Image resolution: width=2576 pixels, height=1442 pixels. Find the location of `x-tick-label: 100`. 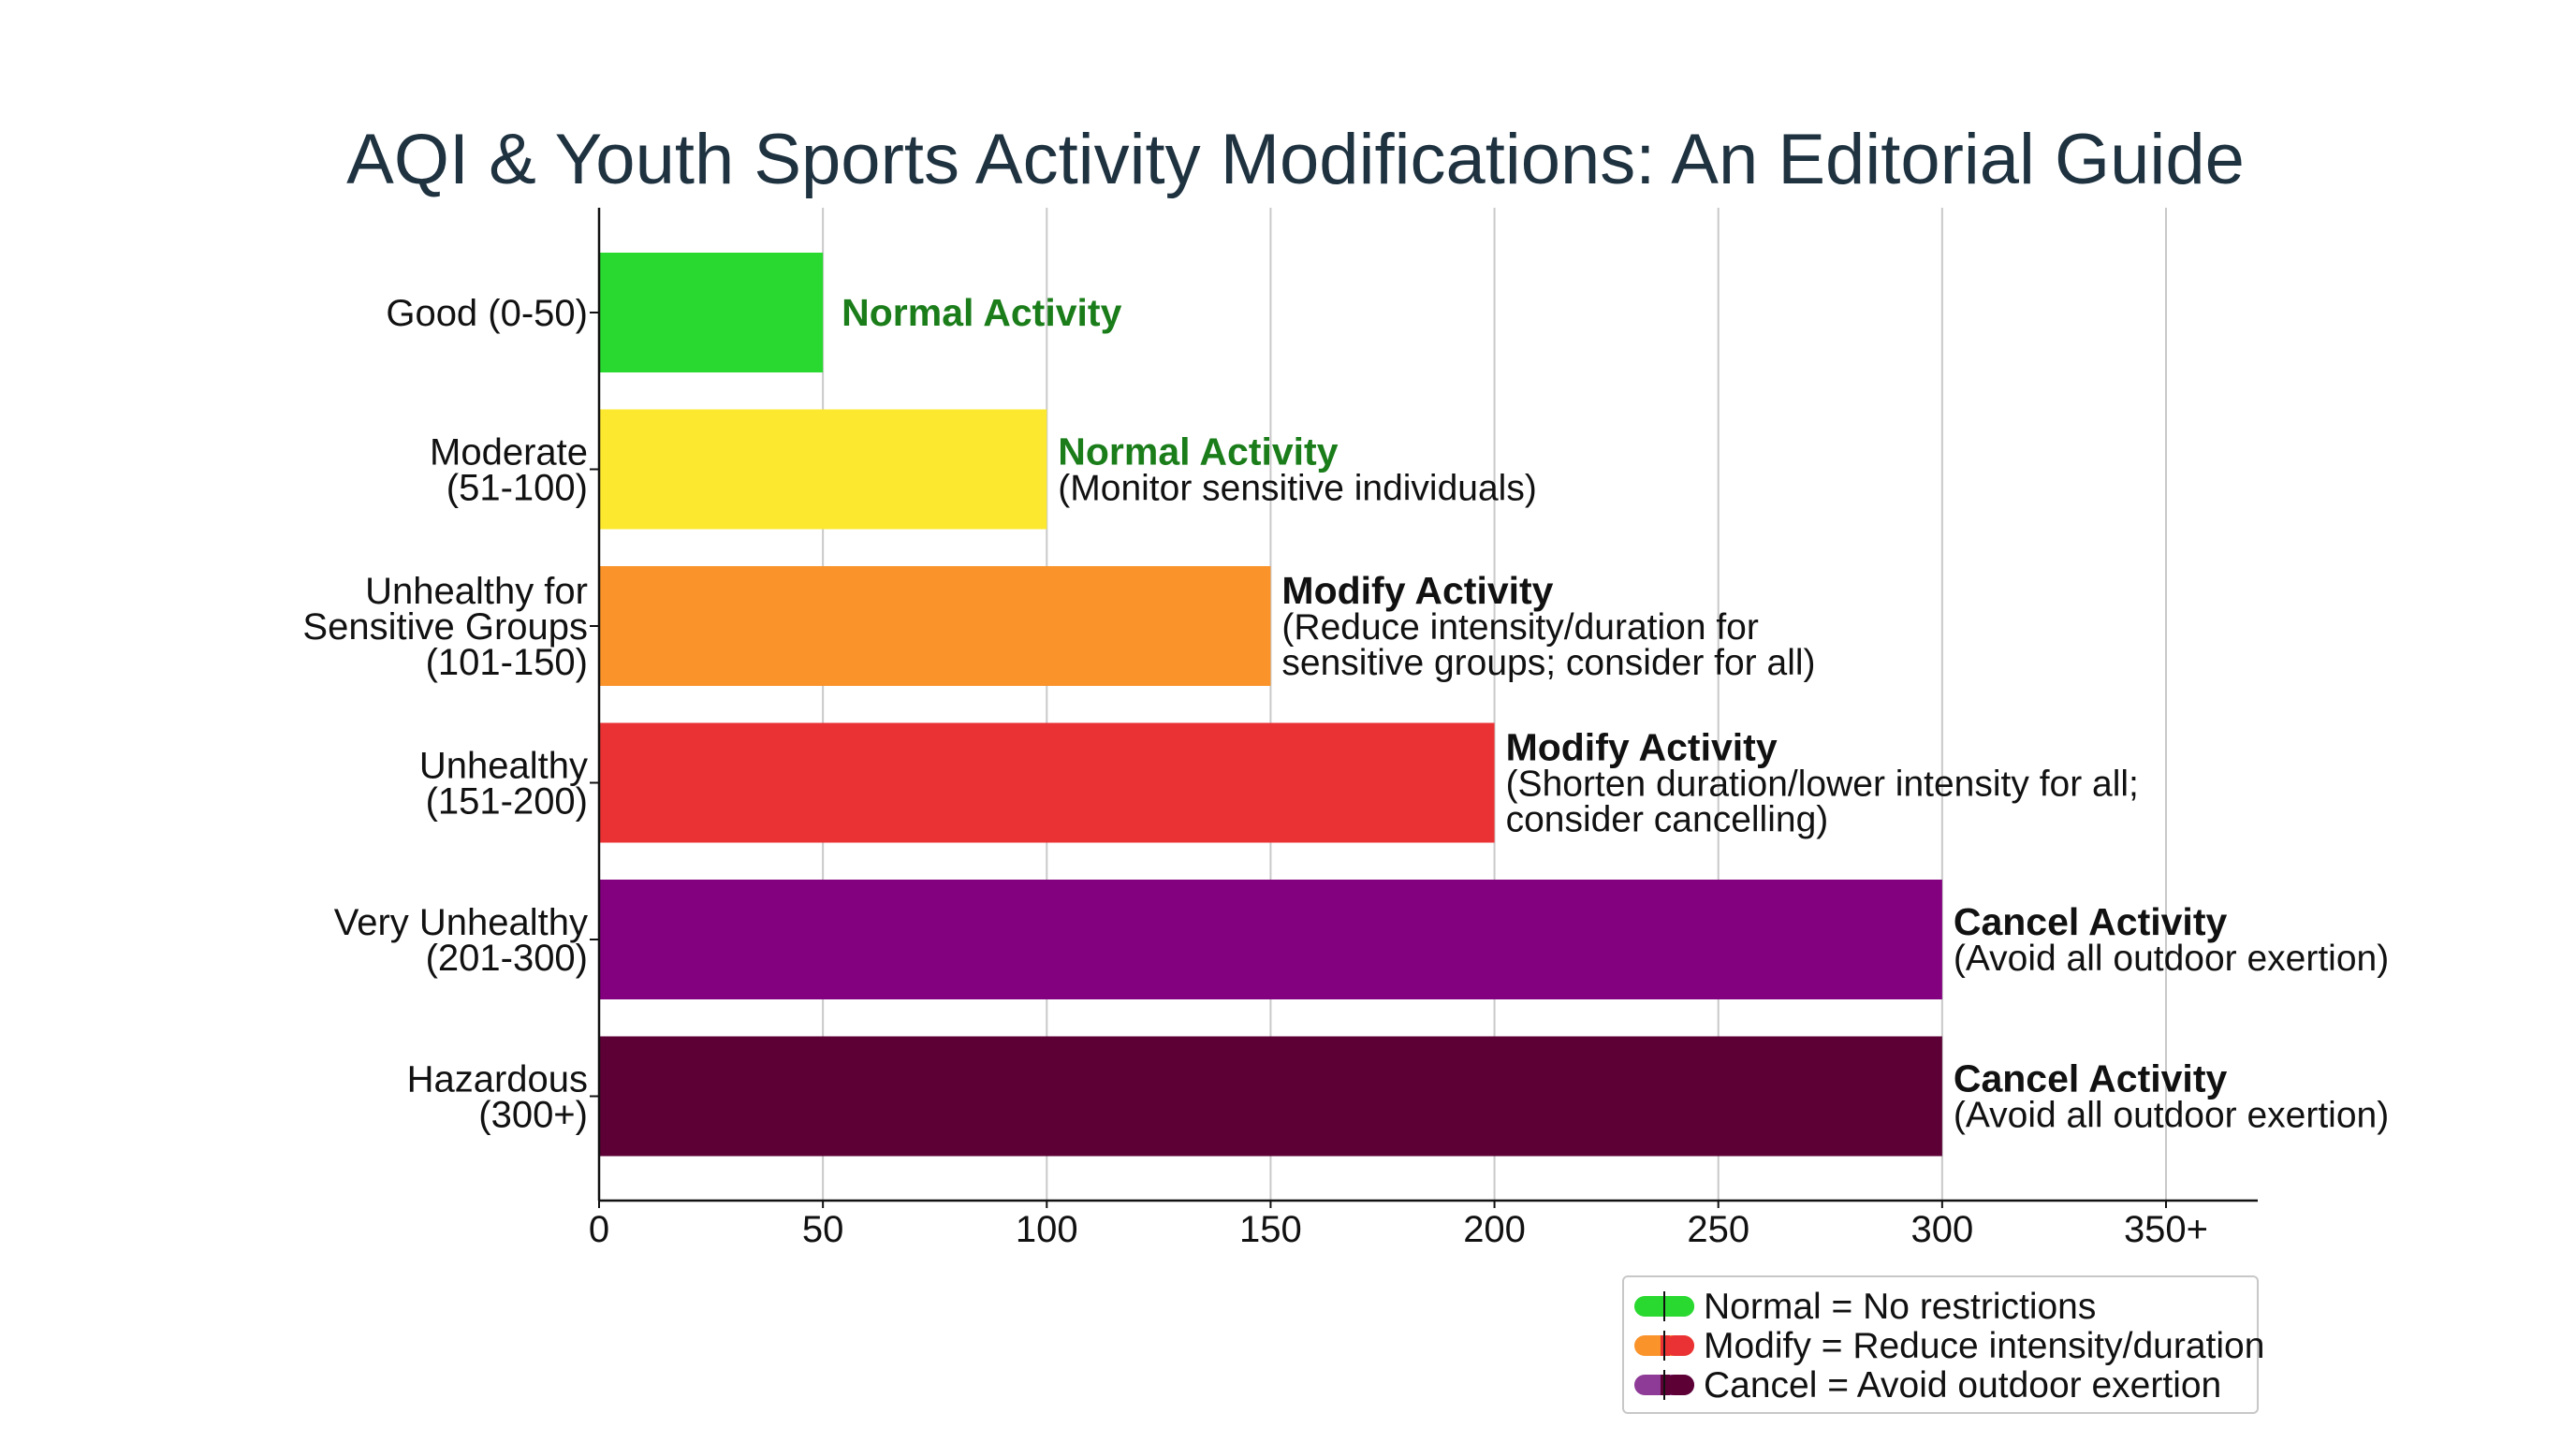

x-tick-label: 100 is located at coordinates (1047, 1229).